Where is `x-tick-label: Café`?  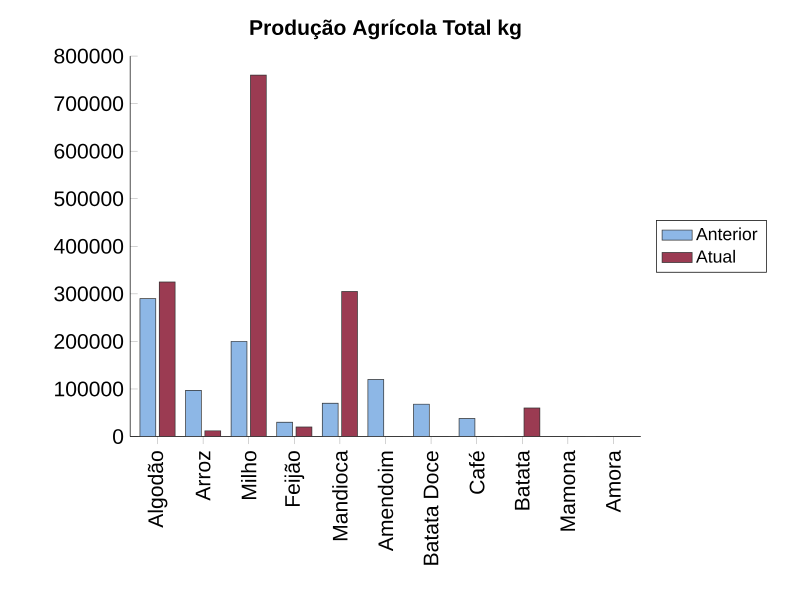 x-tick-label: Café is located at coordinates (476, 472).